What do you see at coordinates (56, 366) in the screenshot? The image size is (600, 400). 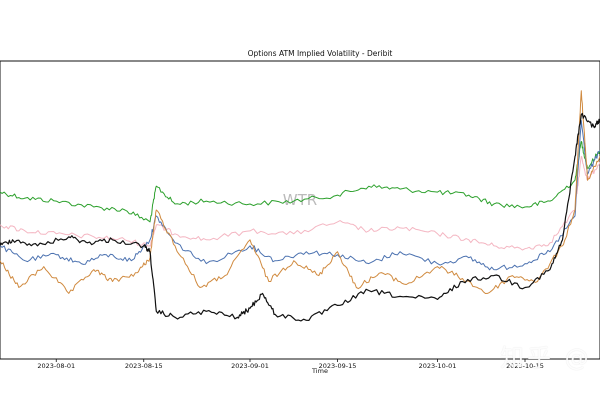 I see `x-tick-label: 2023-08-01` at bounding box center [56, 366].